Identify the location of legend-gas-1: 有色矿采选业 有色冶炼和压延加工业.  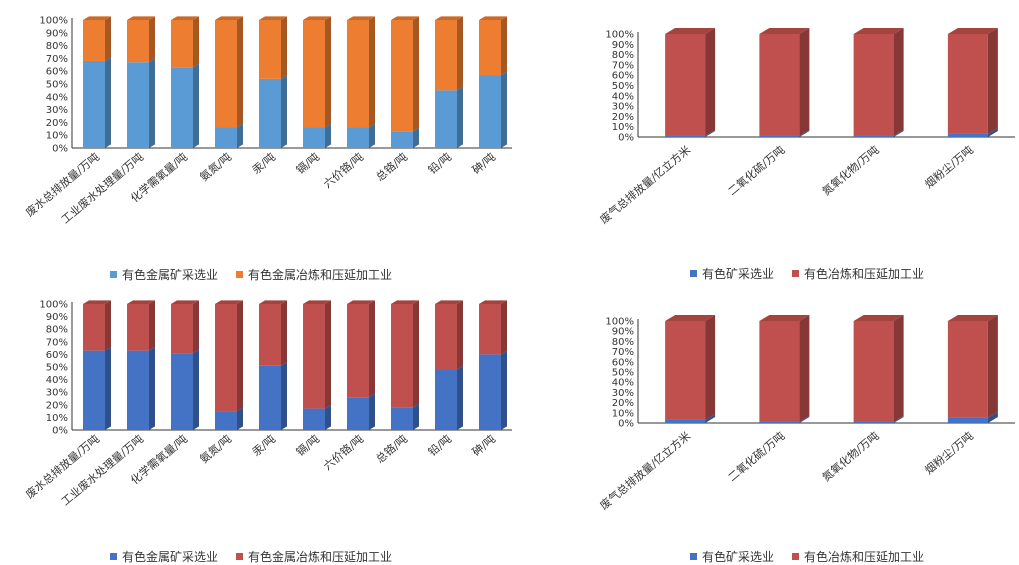
(807, 273).